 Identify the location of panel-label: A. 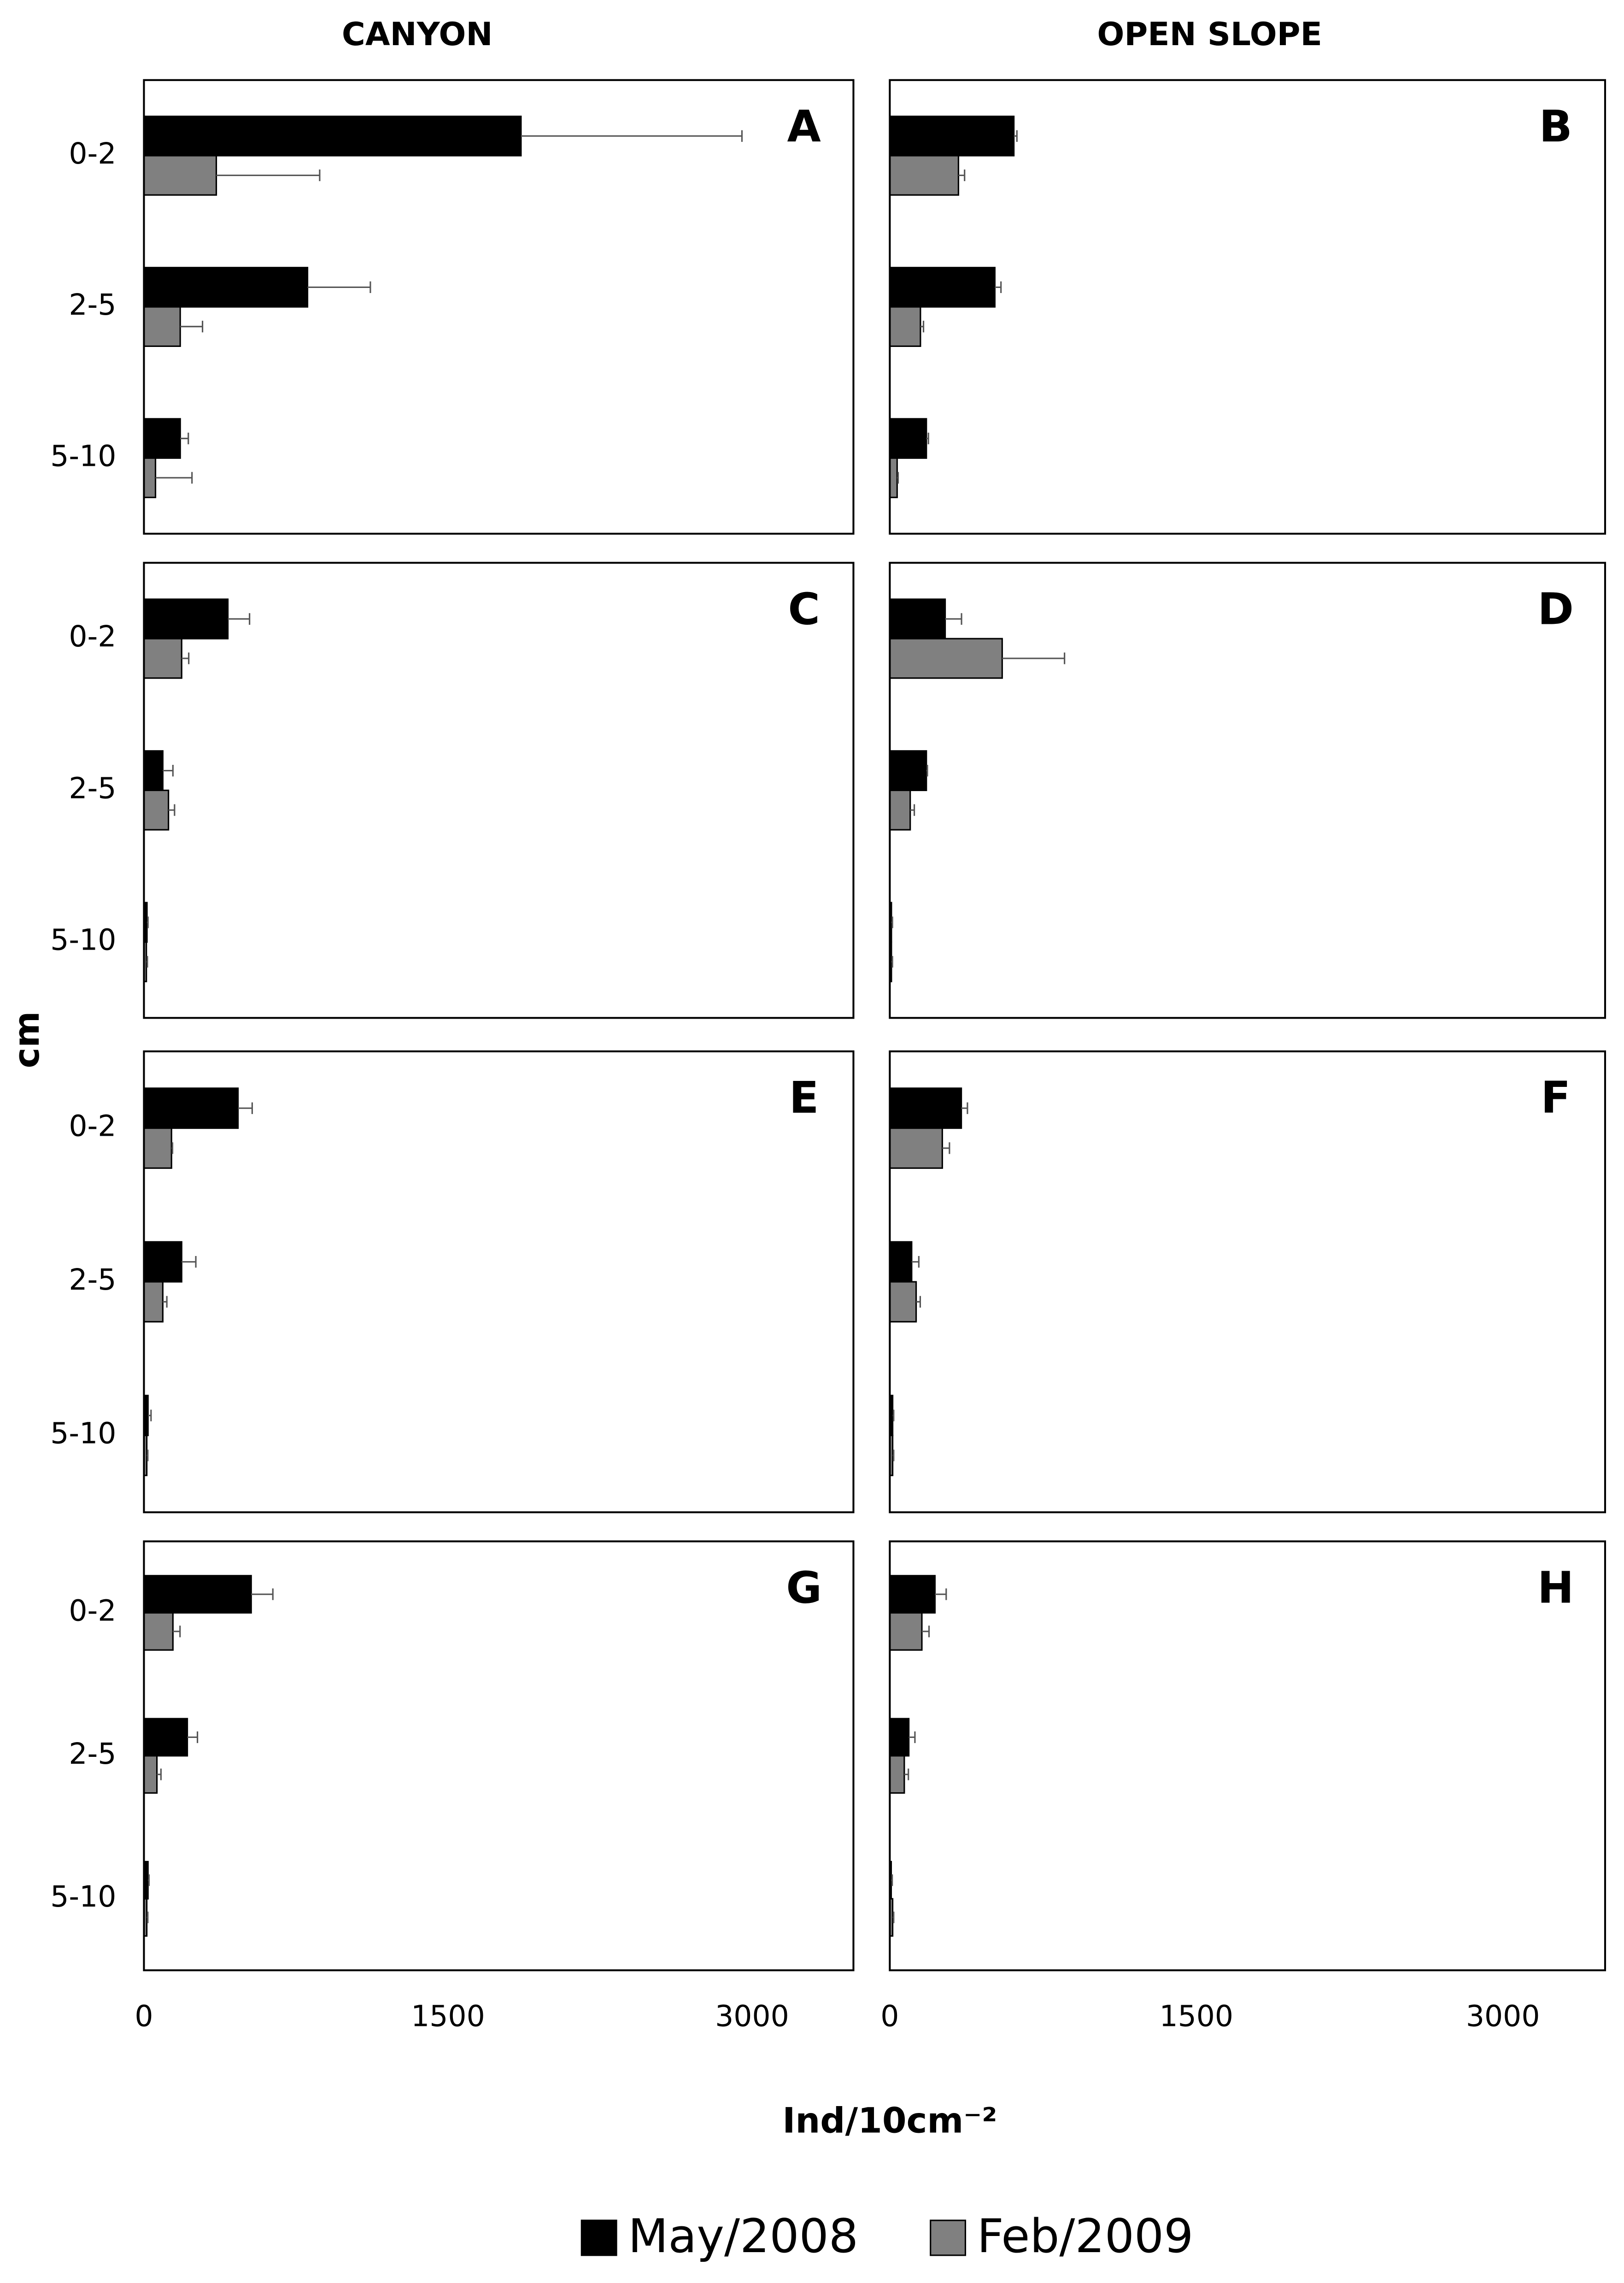
(804, 126).